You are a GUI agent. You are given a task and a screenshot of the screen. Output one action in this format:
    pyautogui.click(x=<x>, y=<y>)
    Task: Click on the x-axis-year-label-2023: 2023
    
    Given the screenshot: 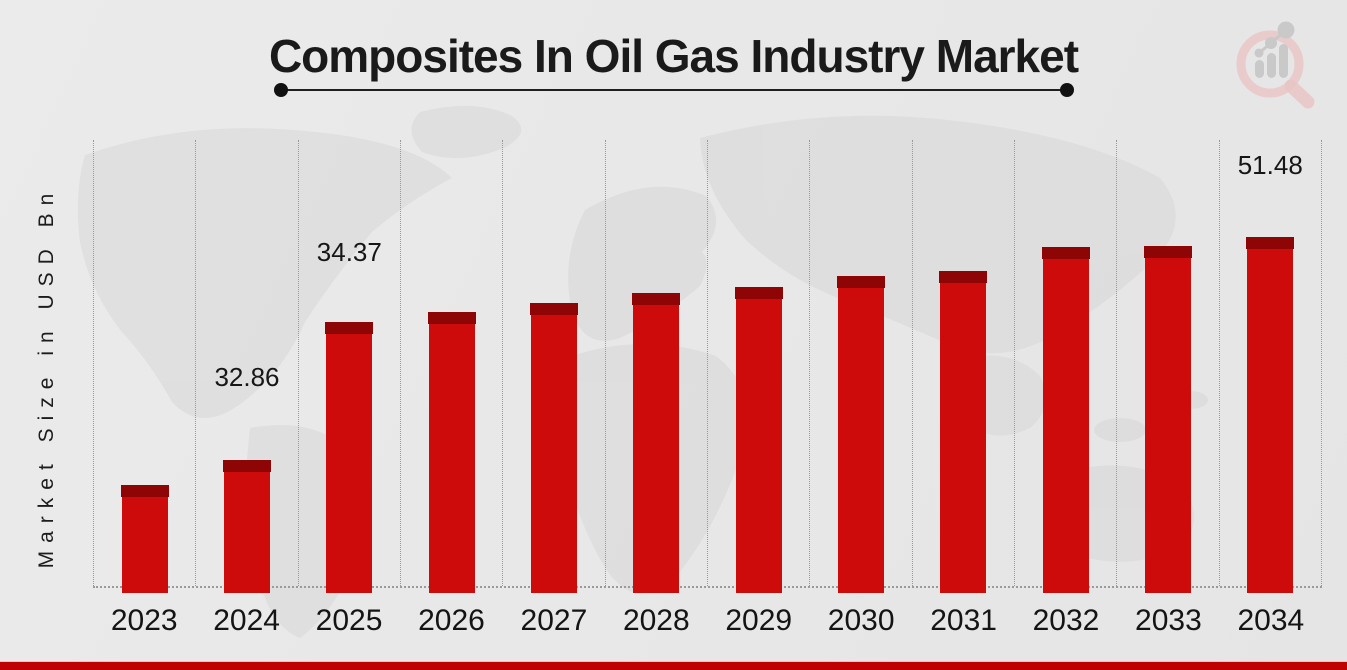 What is the action you would take?
    pyautogui.click(x=144, y=620)
    